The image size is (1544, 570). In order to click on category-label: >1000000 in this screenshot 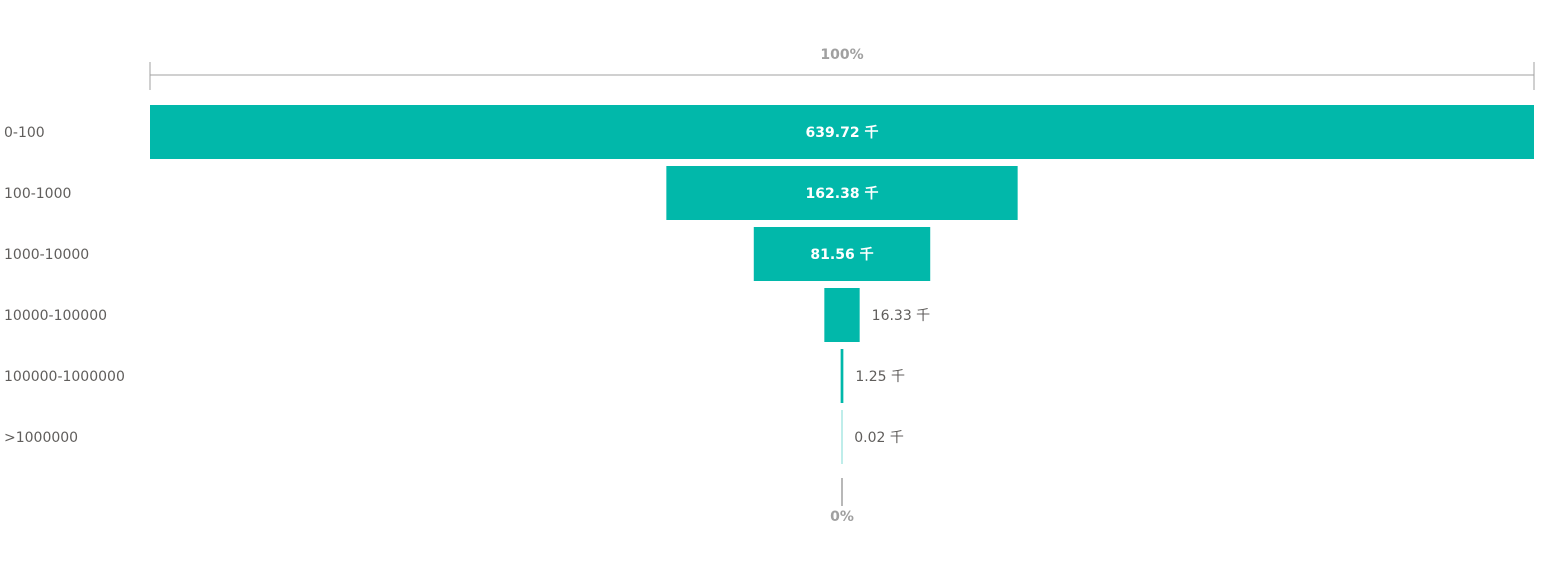, I will do `click(41, 438)`.